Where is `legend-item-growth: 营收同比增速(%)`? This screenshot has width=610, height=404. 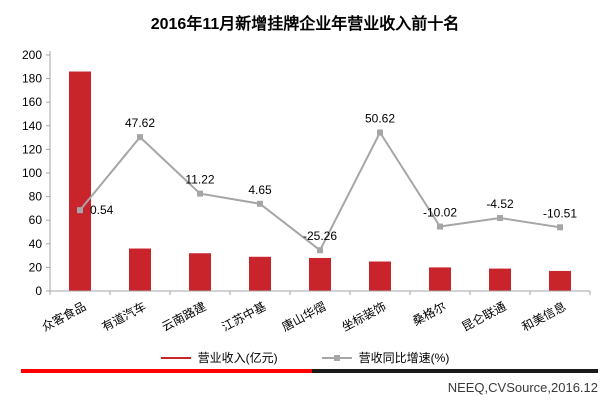
legend-item-growth: 营收同比增速(%) is located at coordinates (385, 357).